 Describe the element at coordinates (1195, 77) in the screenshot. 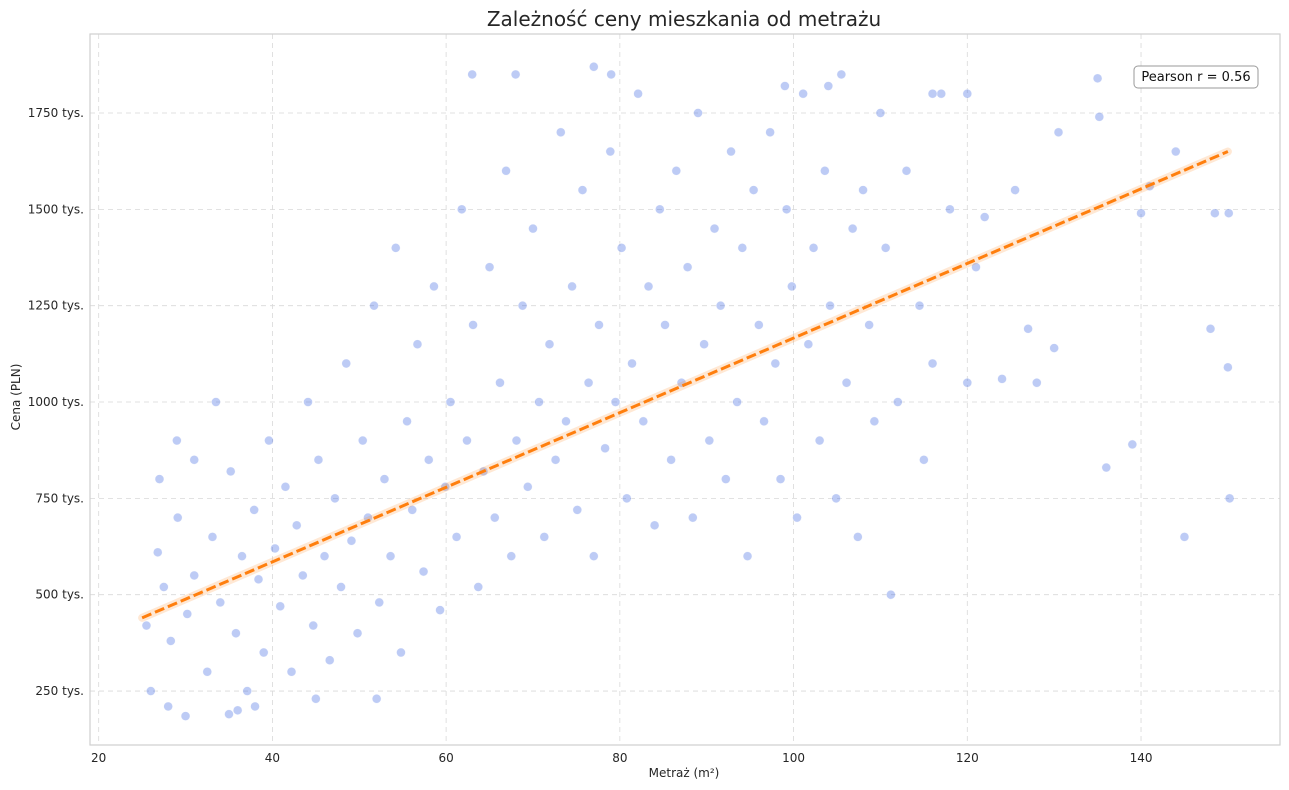

I see `annotation-text: Pearson r = 0.56` at that location.